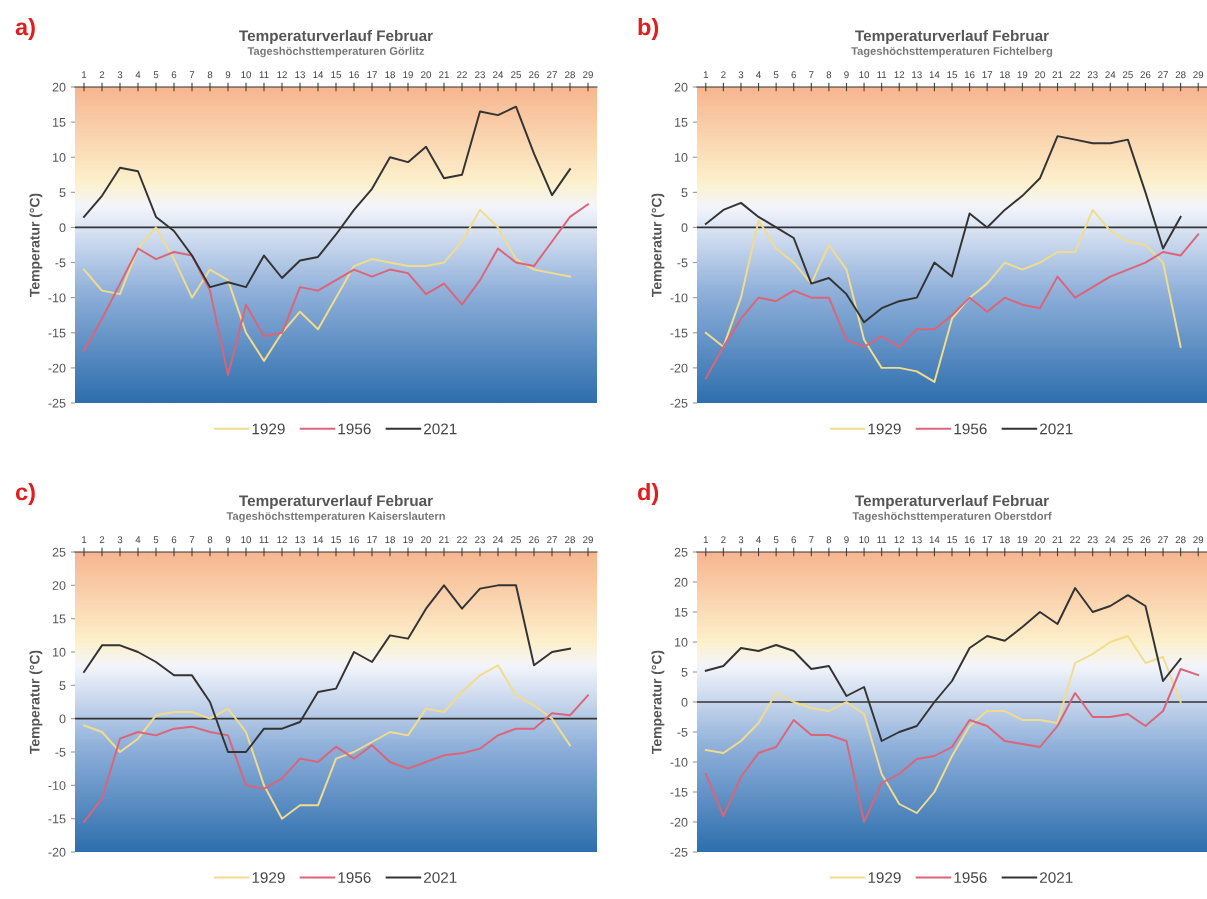  I want to click on text: d), so click(648, 493).